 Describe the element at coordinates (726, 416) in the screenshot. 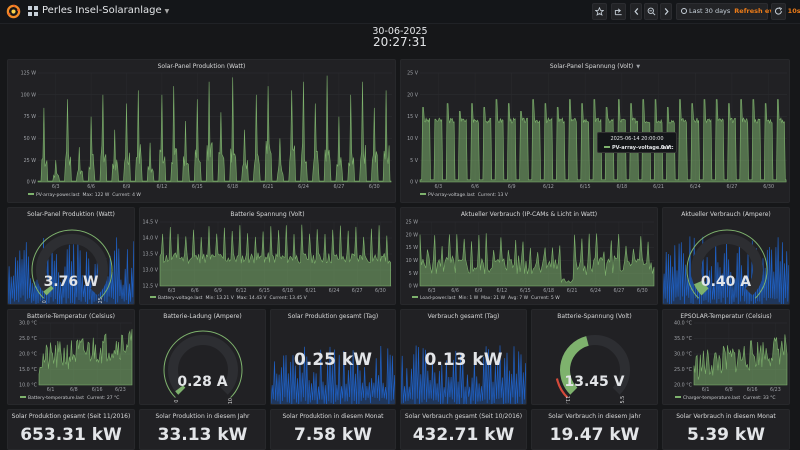

I see `panel-title: Solar Verbrauch in diesem Monat` at that location.